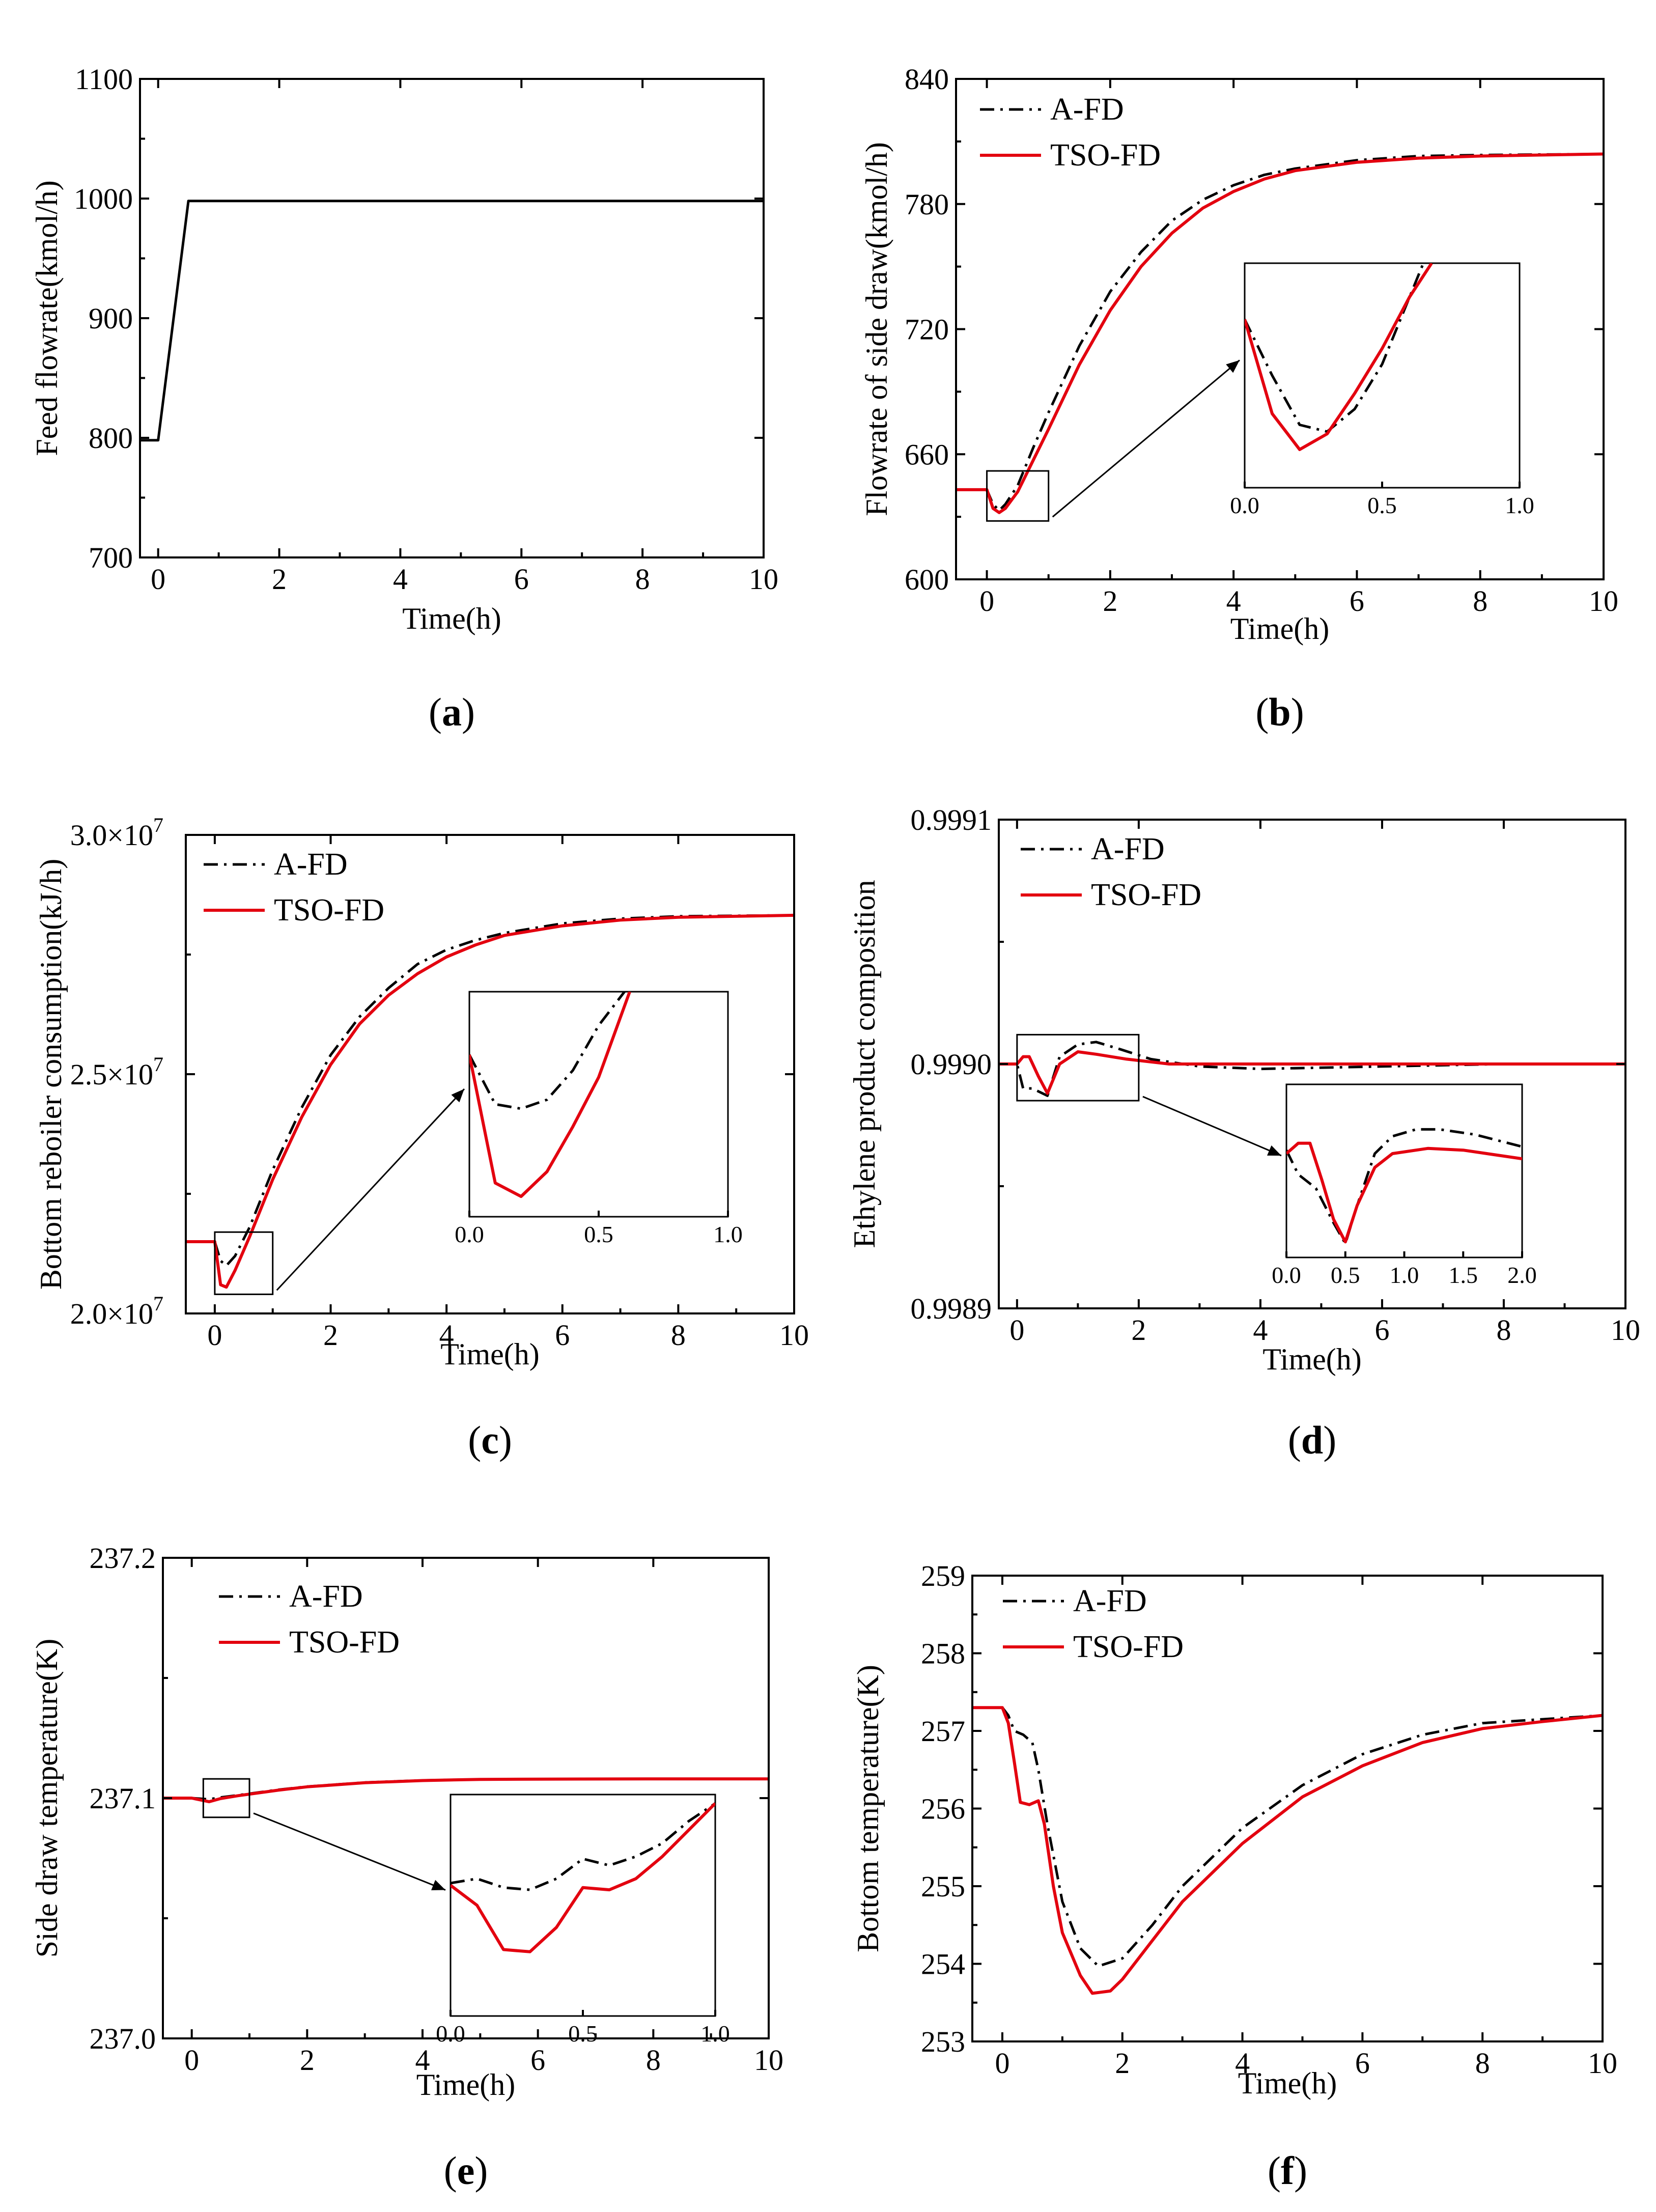  Describe the element at coordinates (1625, 1330) in the screenshot. I see `panel-d-x-tick-label: 10` at that location.